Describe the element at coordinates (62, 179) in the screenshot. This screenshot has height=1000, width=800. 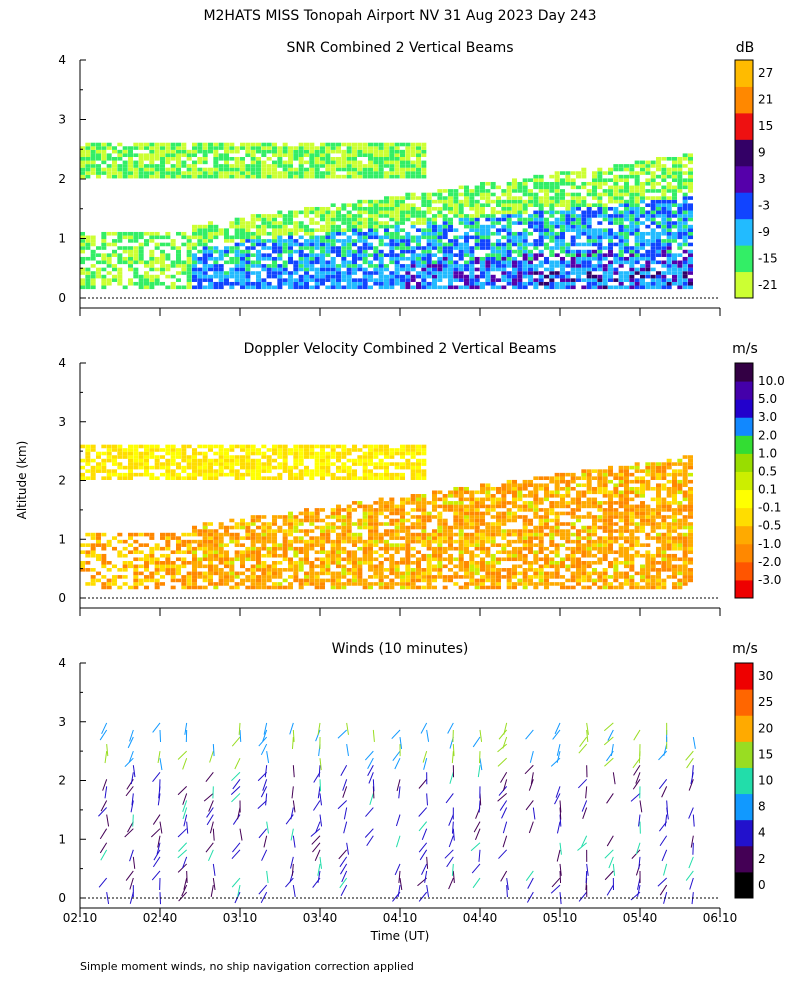
I see `y-tick-label: 2` at that location.